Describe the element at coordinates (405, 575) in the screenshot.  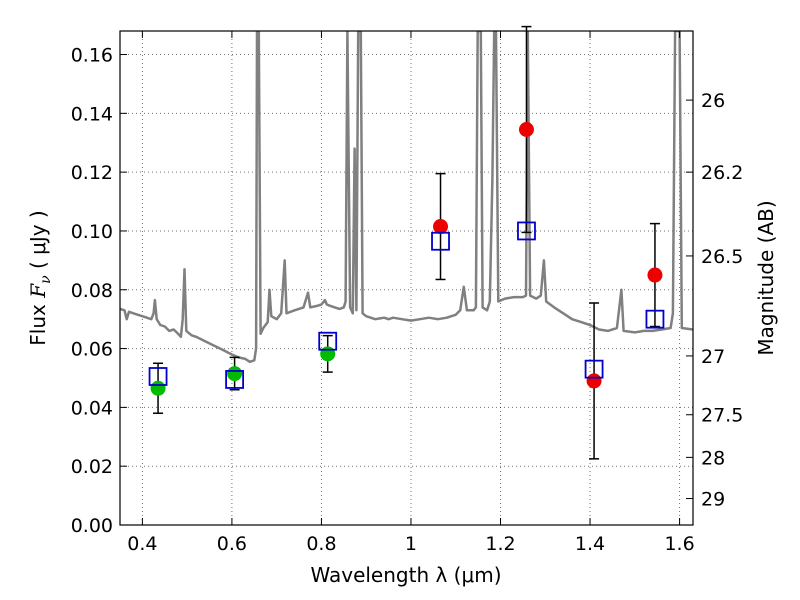
I see `x-axis-label: Wavelength λ (μm)` at that location.